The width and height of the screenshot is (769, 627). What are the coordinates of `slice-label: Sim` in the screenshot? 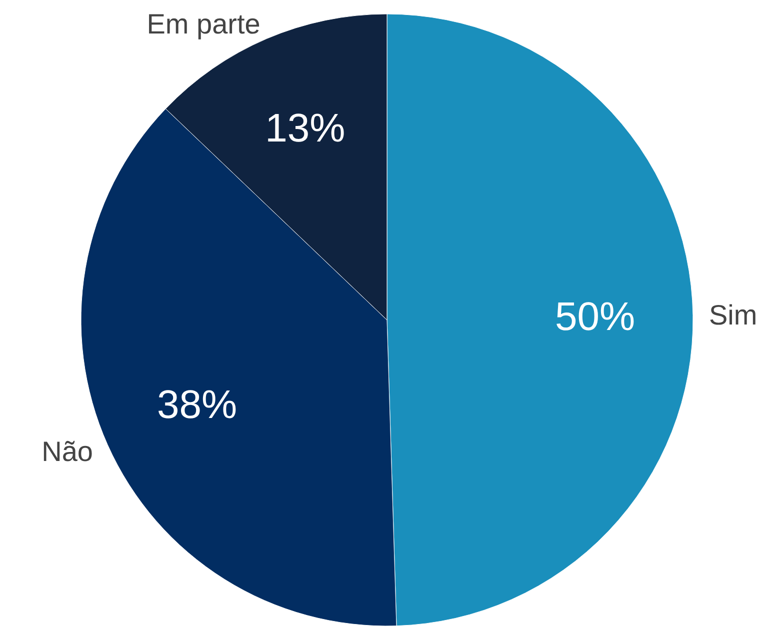 It's located at (733, 314).